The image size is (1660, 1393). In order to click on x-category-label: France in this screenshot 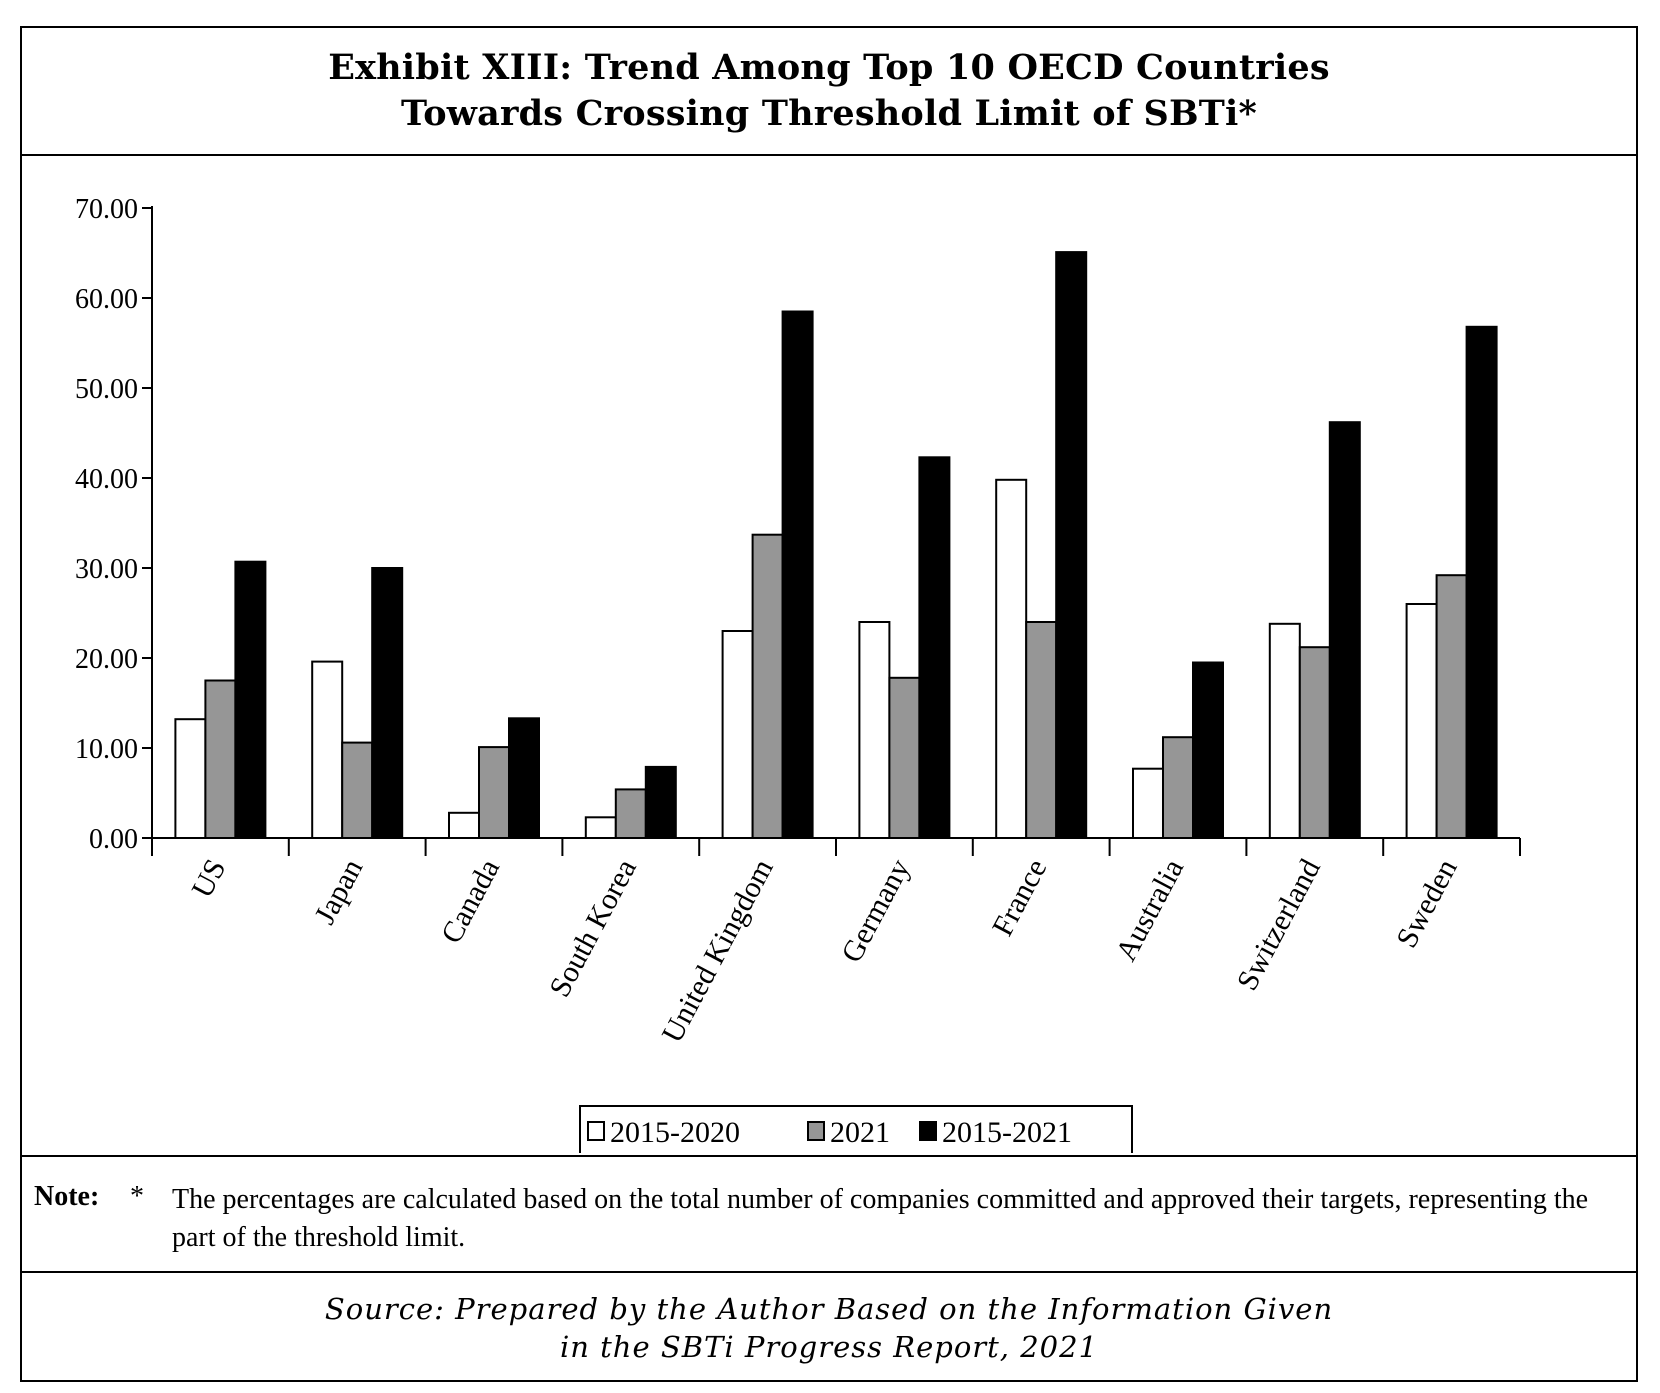, I will do `click(1019, 898)`.